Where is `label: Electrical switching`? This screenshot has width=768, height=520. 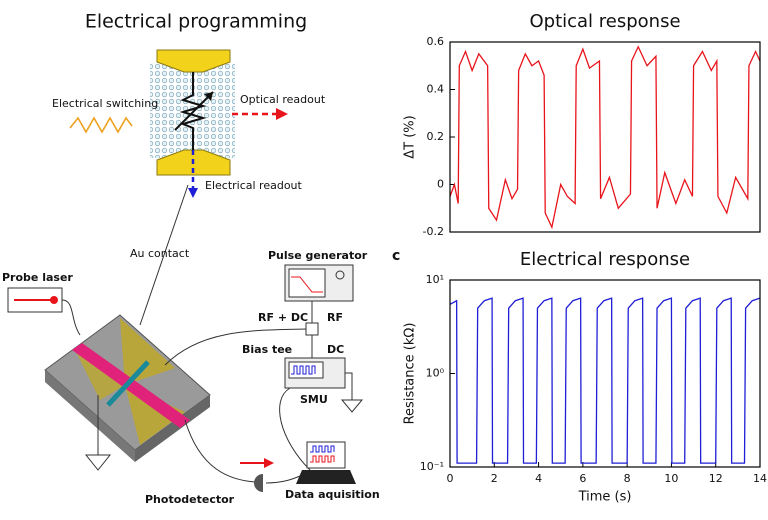 label: Electrical switching is located at coordinates (105, 103).